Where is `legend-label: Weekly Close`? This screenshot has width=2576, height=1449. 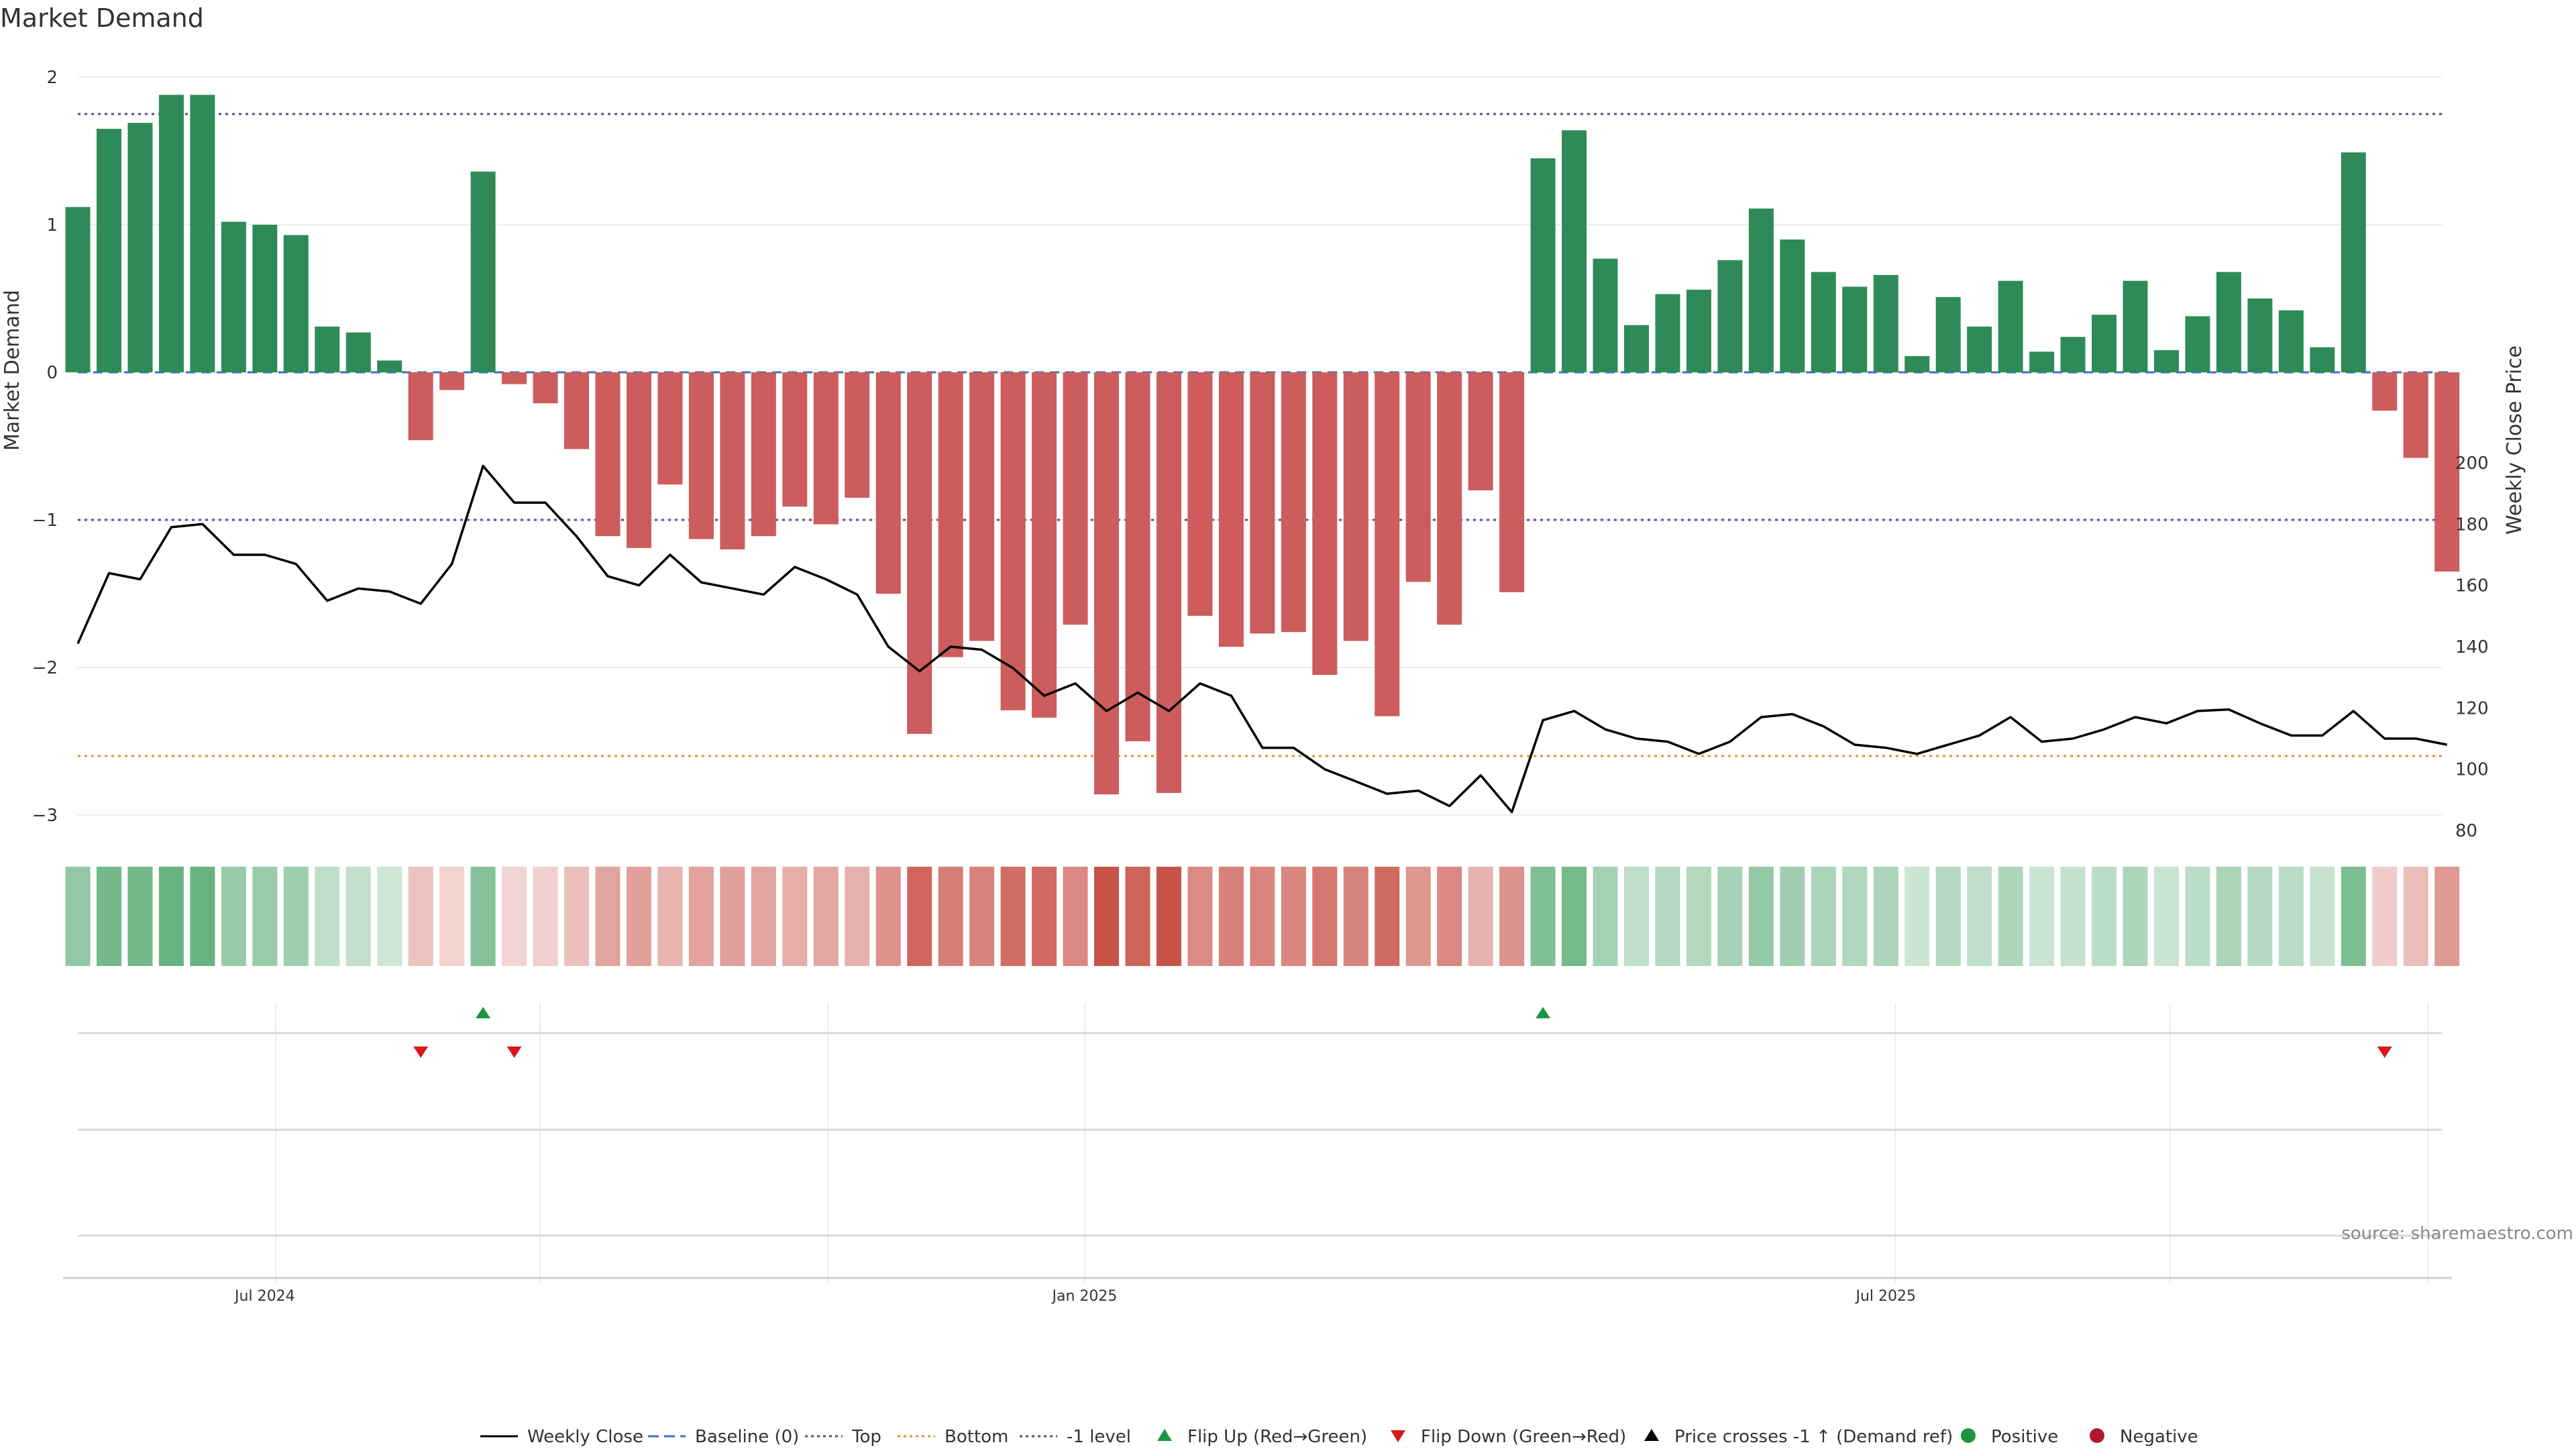
legend-label: Weekly Close is located at coordinates (585, 1437).